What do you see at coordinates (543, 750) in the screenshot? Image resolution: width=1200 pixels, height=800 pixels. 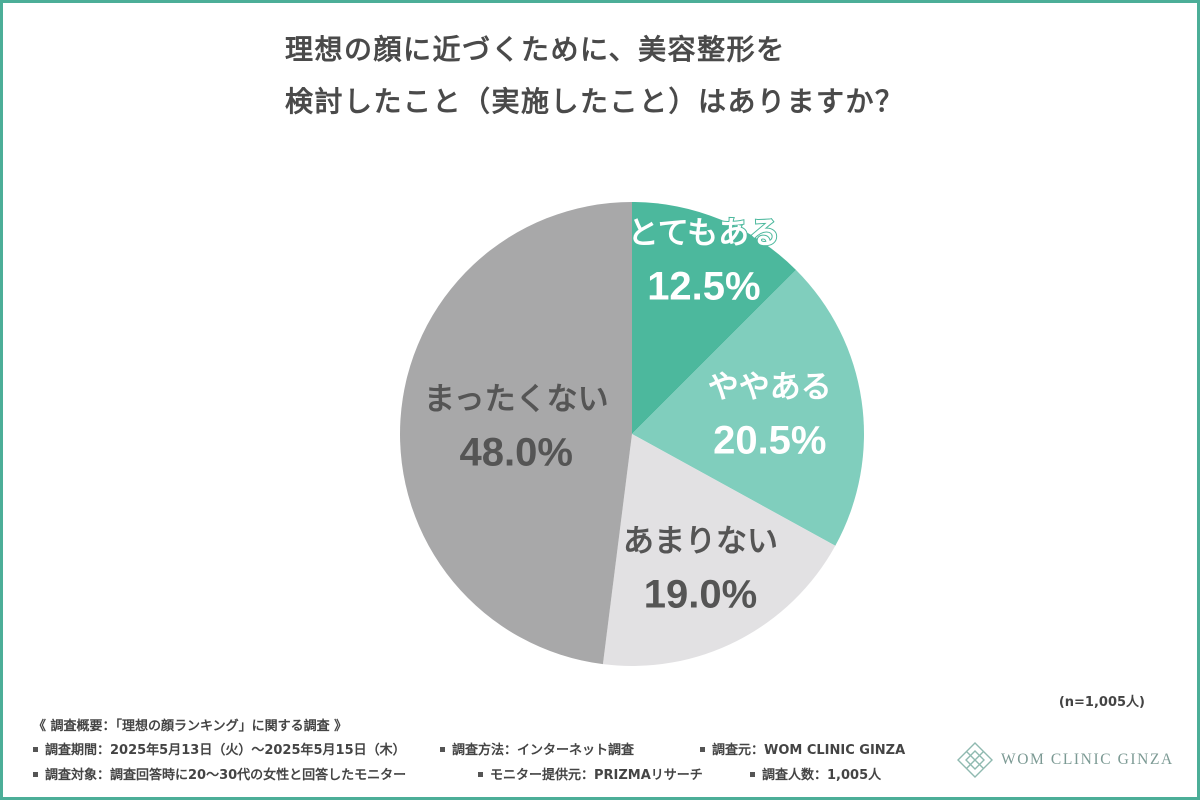 I see `survey-method-text: 調査方法：インターネット調査` at bounding box center [543, 750].